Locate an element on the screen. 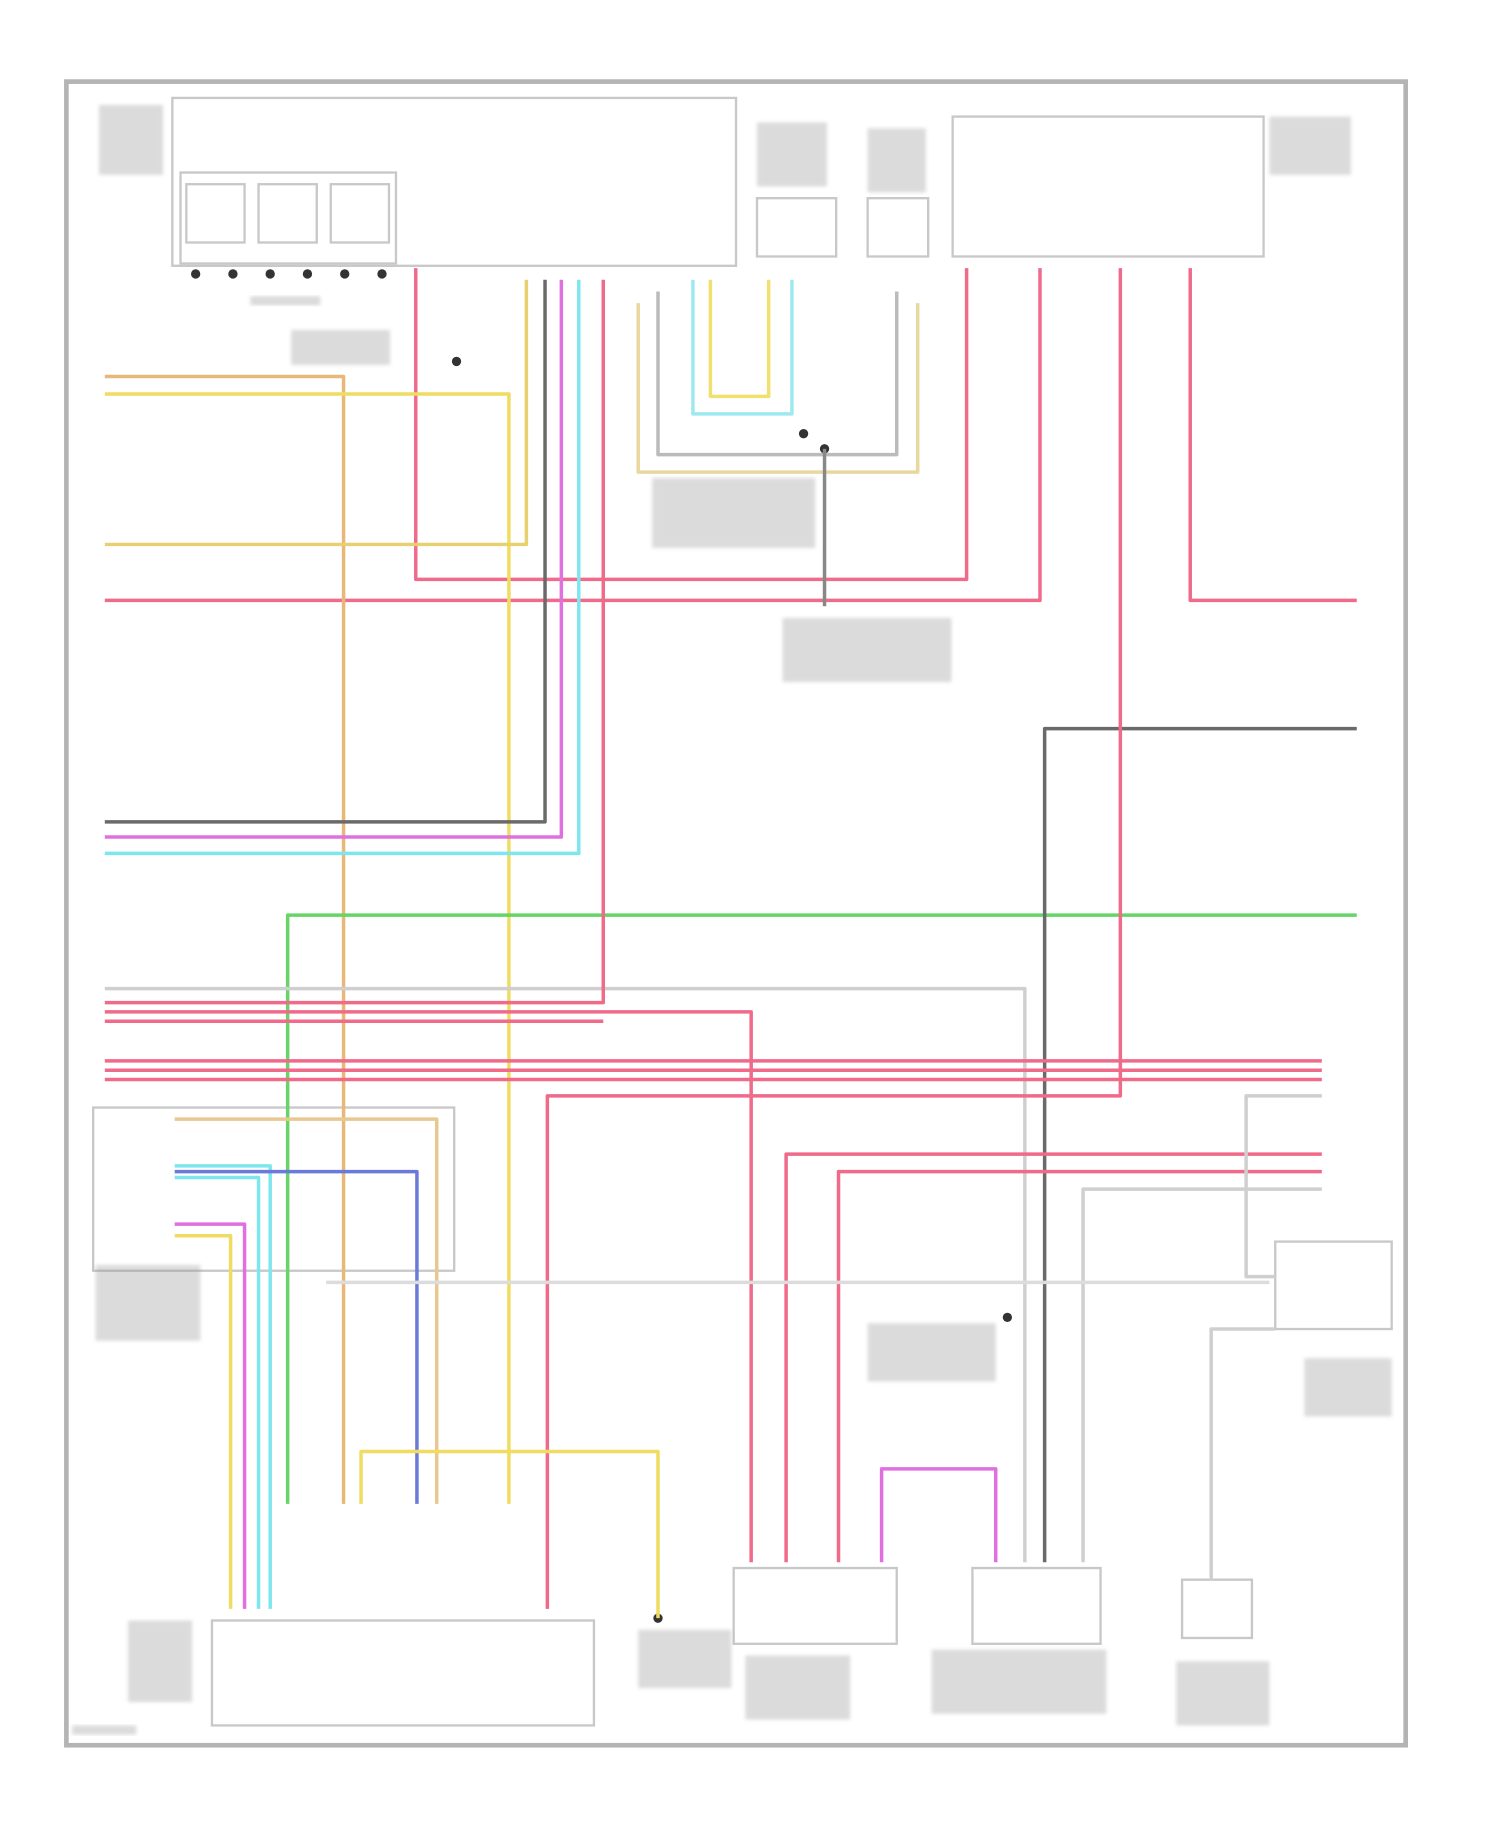 This screenshot has width=1500, height=1828. switch-box-right is located at coordinates (1333, 1285).